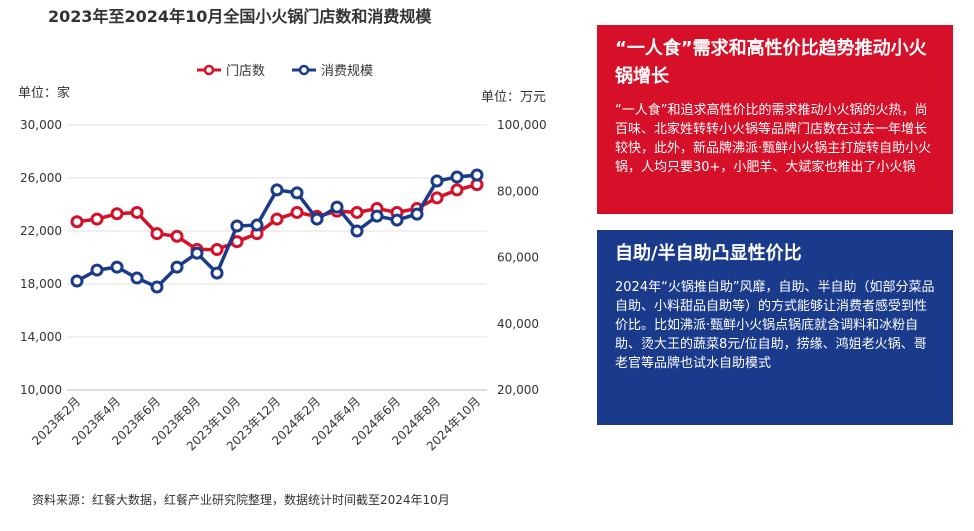  Describe the element at coordinates (347, 71) in the screenshot. I see `legend-label: 消费规模` at that location.